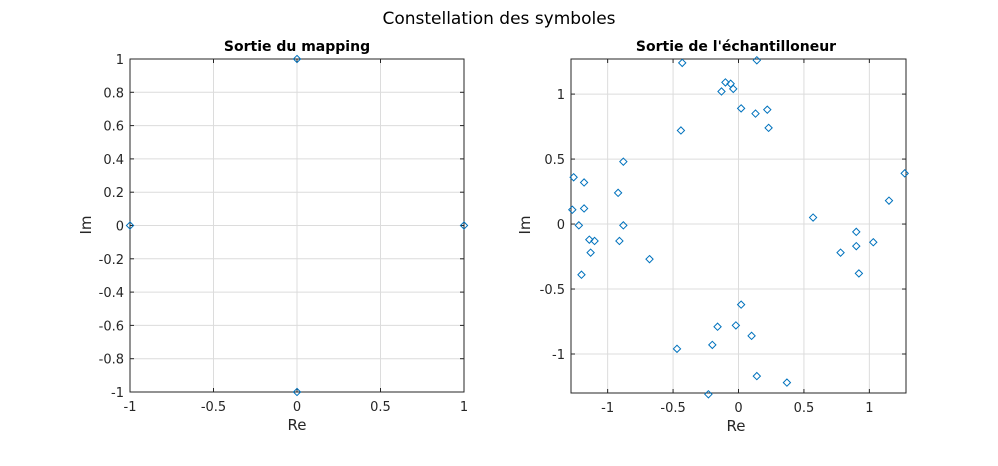 Image resolution: width=998 pixels, height=466 pixels. What do you see at coordinates (213, 407) in the screenshot?
I see `panel-left-x-tick-label: -0.5` at bounding box center [213, 407].